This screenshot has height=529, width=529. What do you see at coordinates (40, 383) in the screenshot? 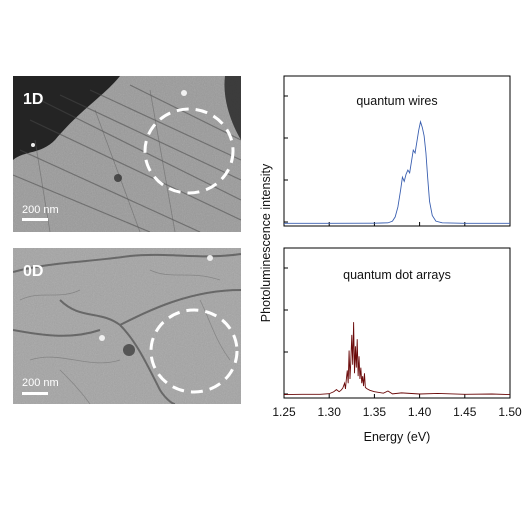
I see `scale-bar-0d-label: 200 nm` at bounding box center [40, 383].